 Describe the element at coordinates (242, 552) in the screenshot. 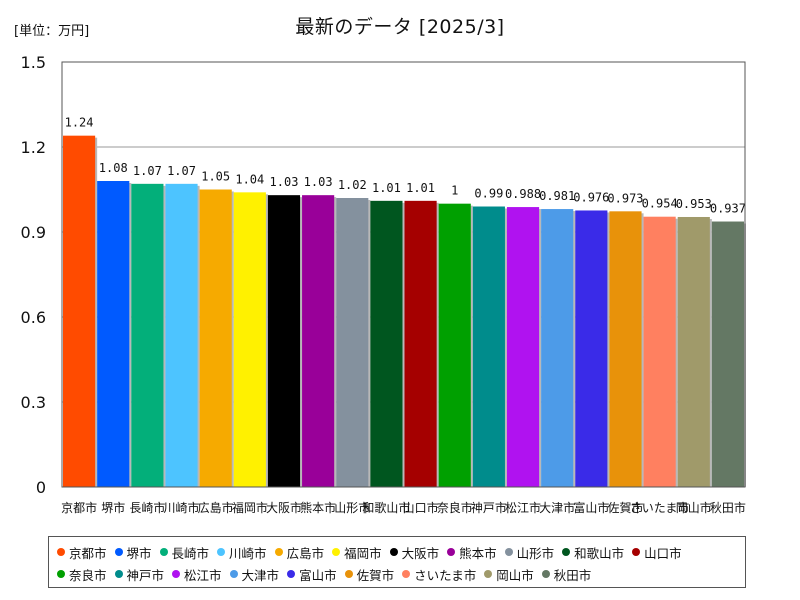

I see `legend-item: 川崎市` at that location.